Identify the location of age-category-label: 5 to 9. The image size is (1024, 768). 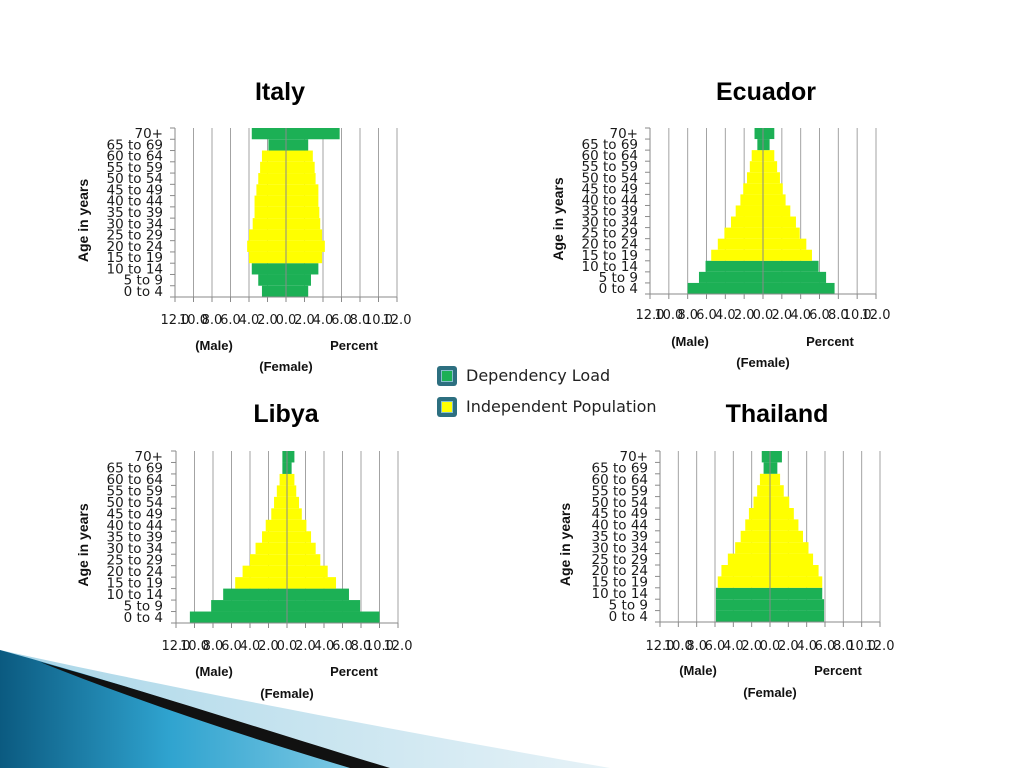
(618, 278).